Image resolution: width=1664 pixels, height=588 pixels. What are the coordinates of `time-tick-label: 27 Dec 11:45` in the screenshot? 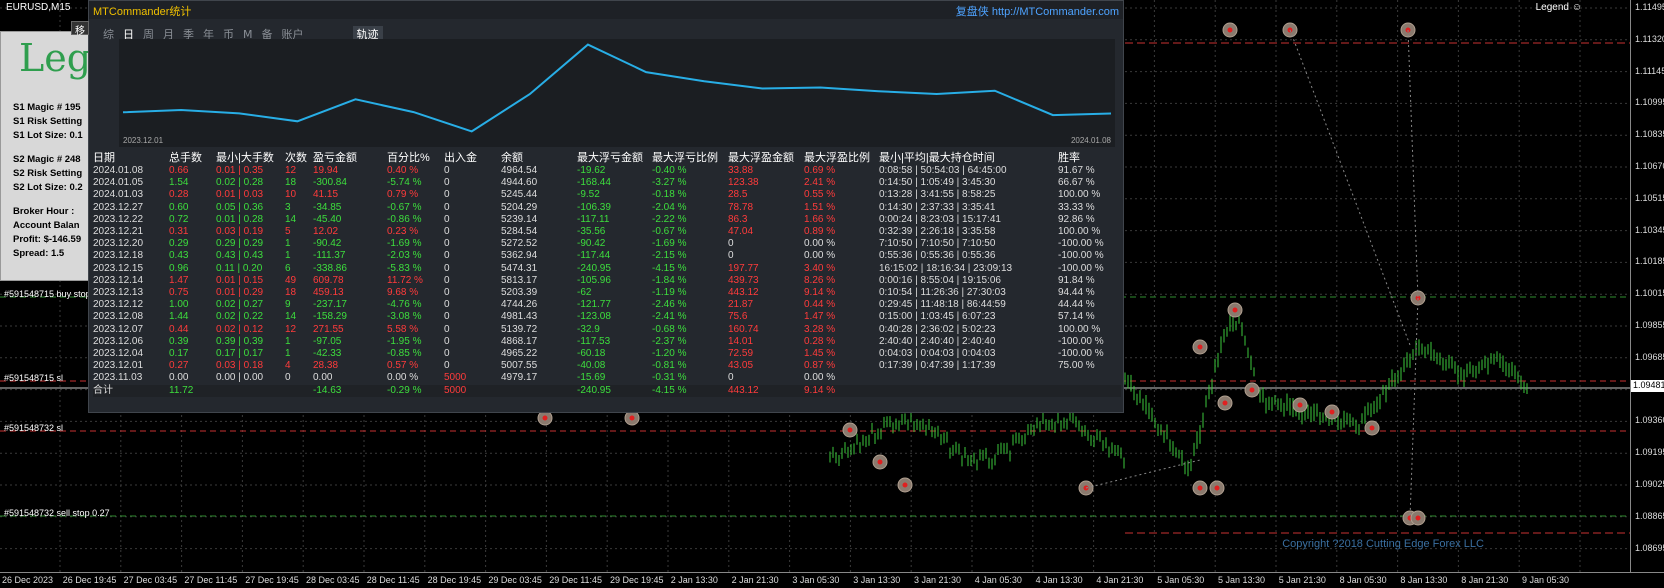 It's located at (211, 580).